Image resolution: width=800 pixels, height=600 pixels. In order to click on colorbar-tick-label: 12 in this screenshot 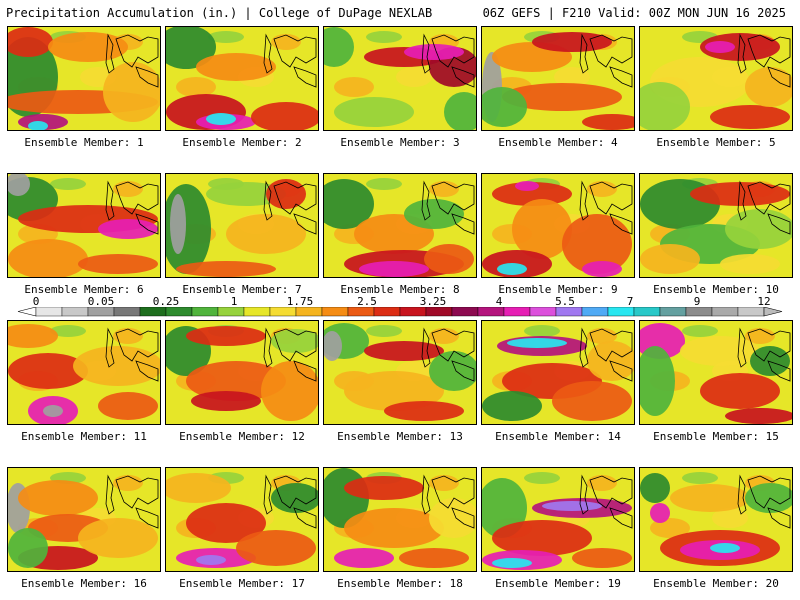, I will do `click(764, 301)`.